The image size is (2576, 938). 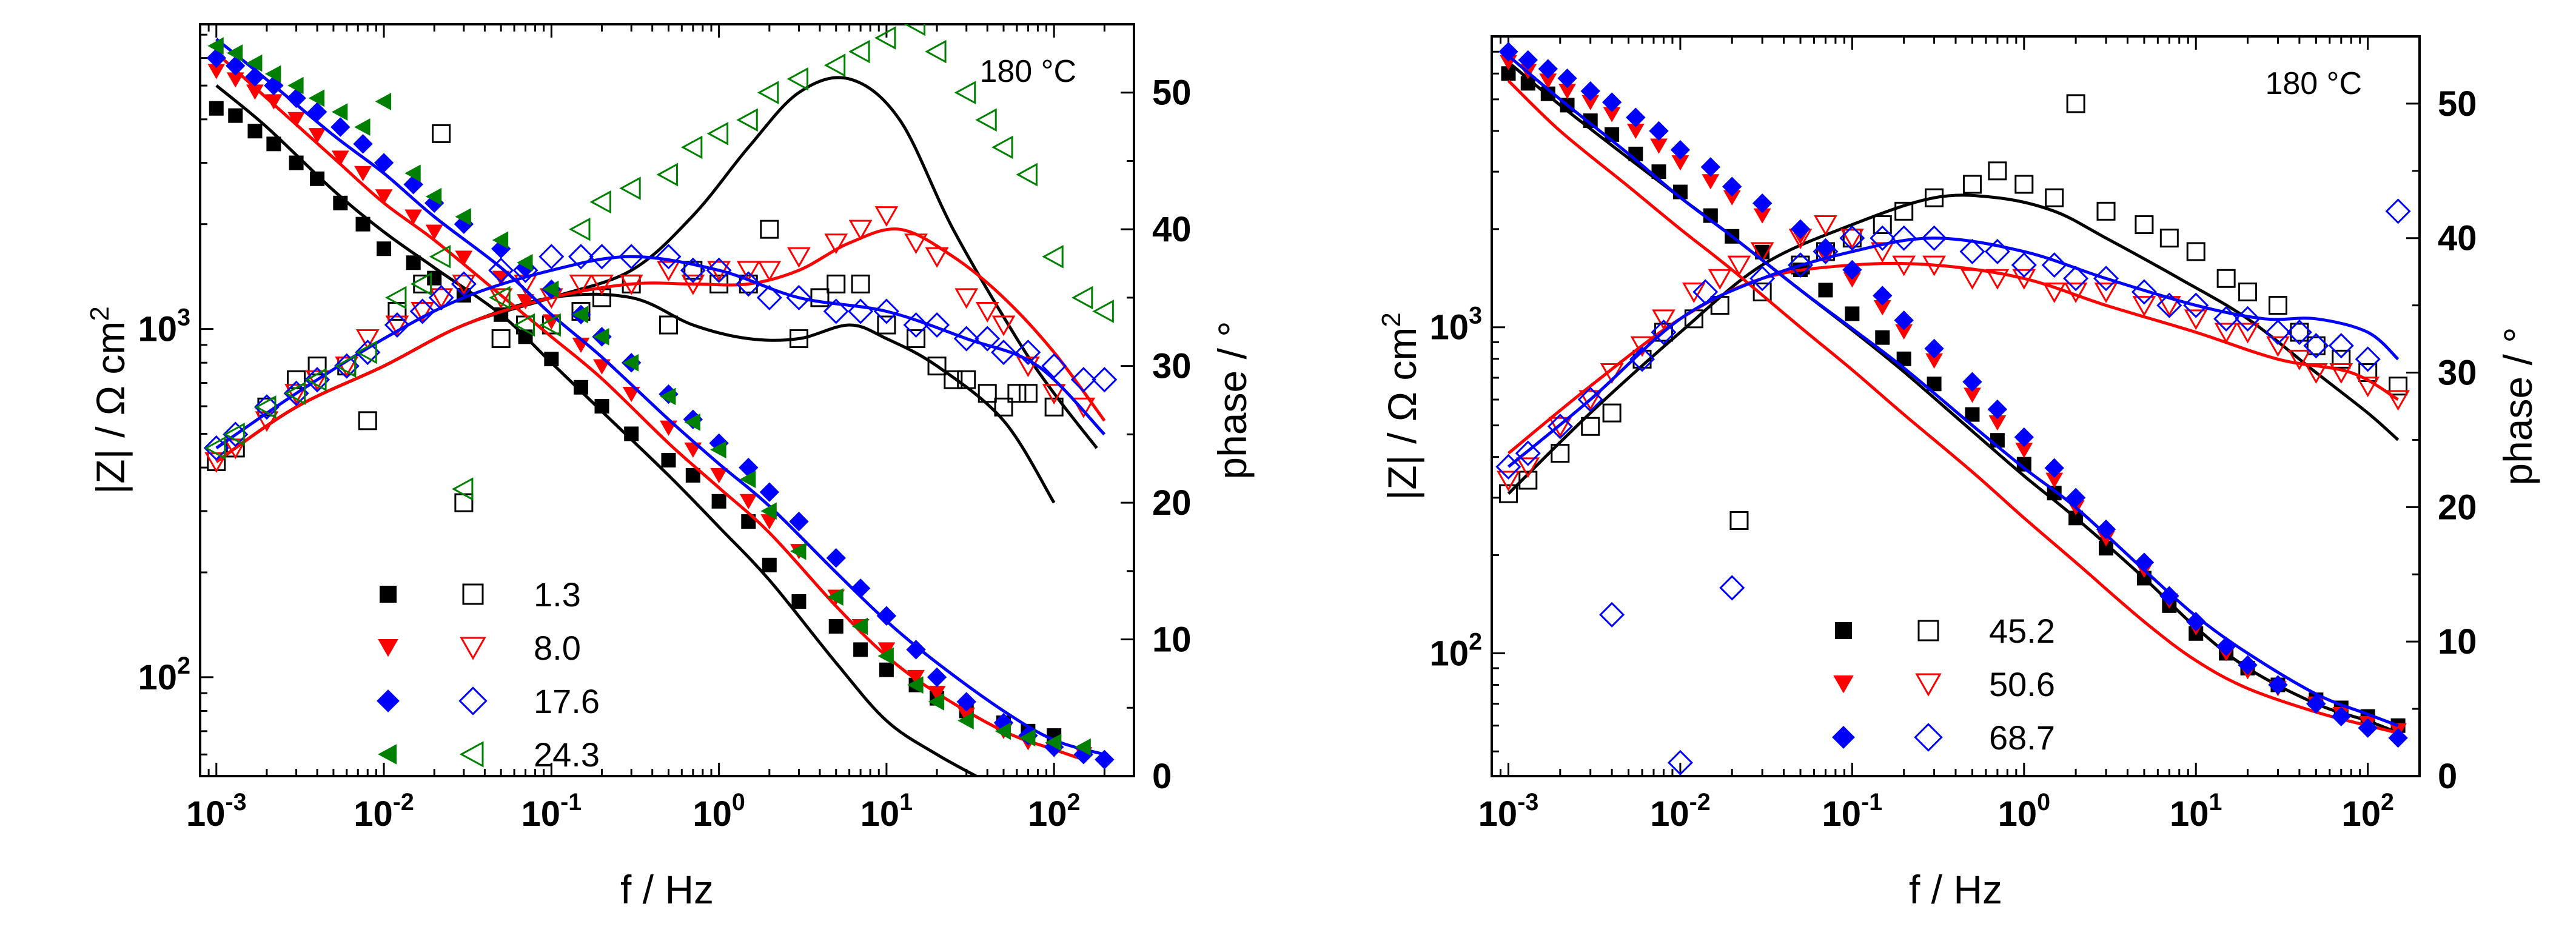 What do you see at coordinates (2457, 104) in the screenshot?
I see `y-right-tick-label: 50` at bounding box center [2457, 104].